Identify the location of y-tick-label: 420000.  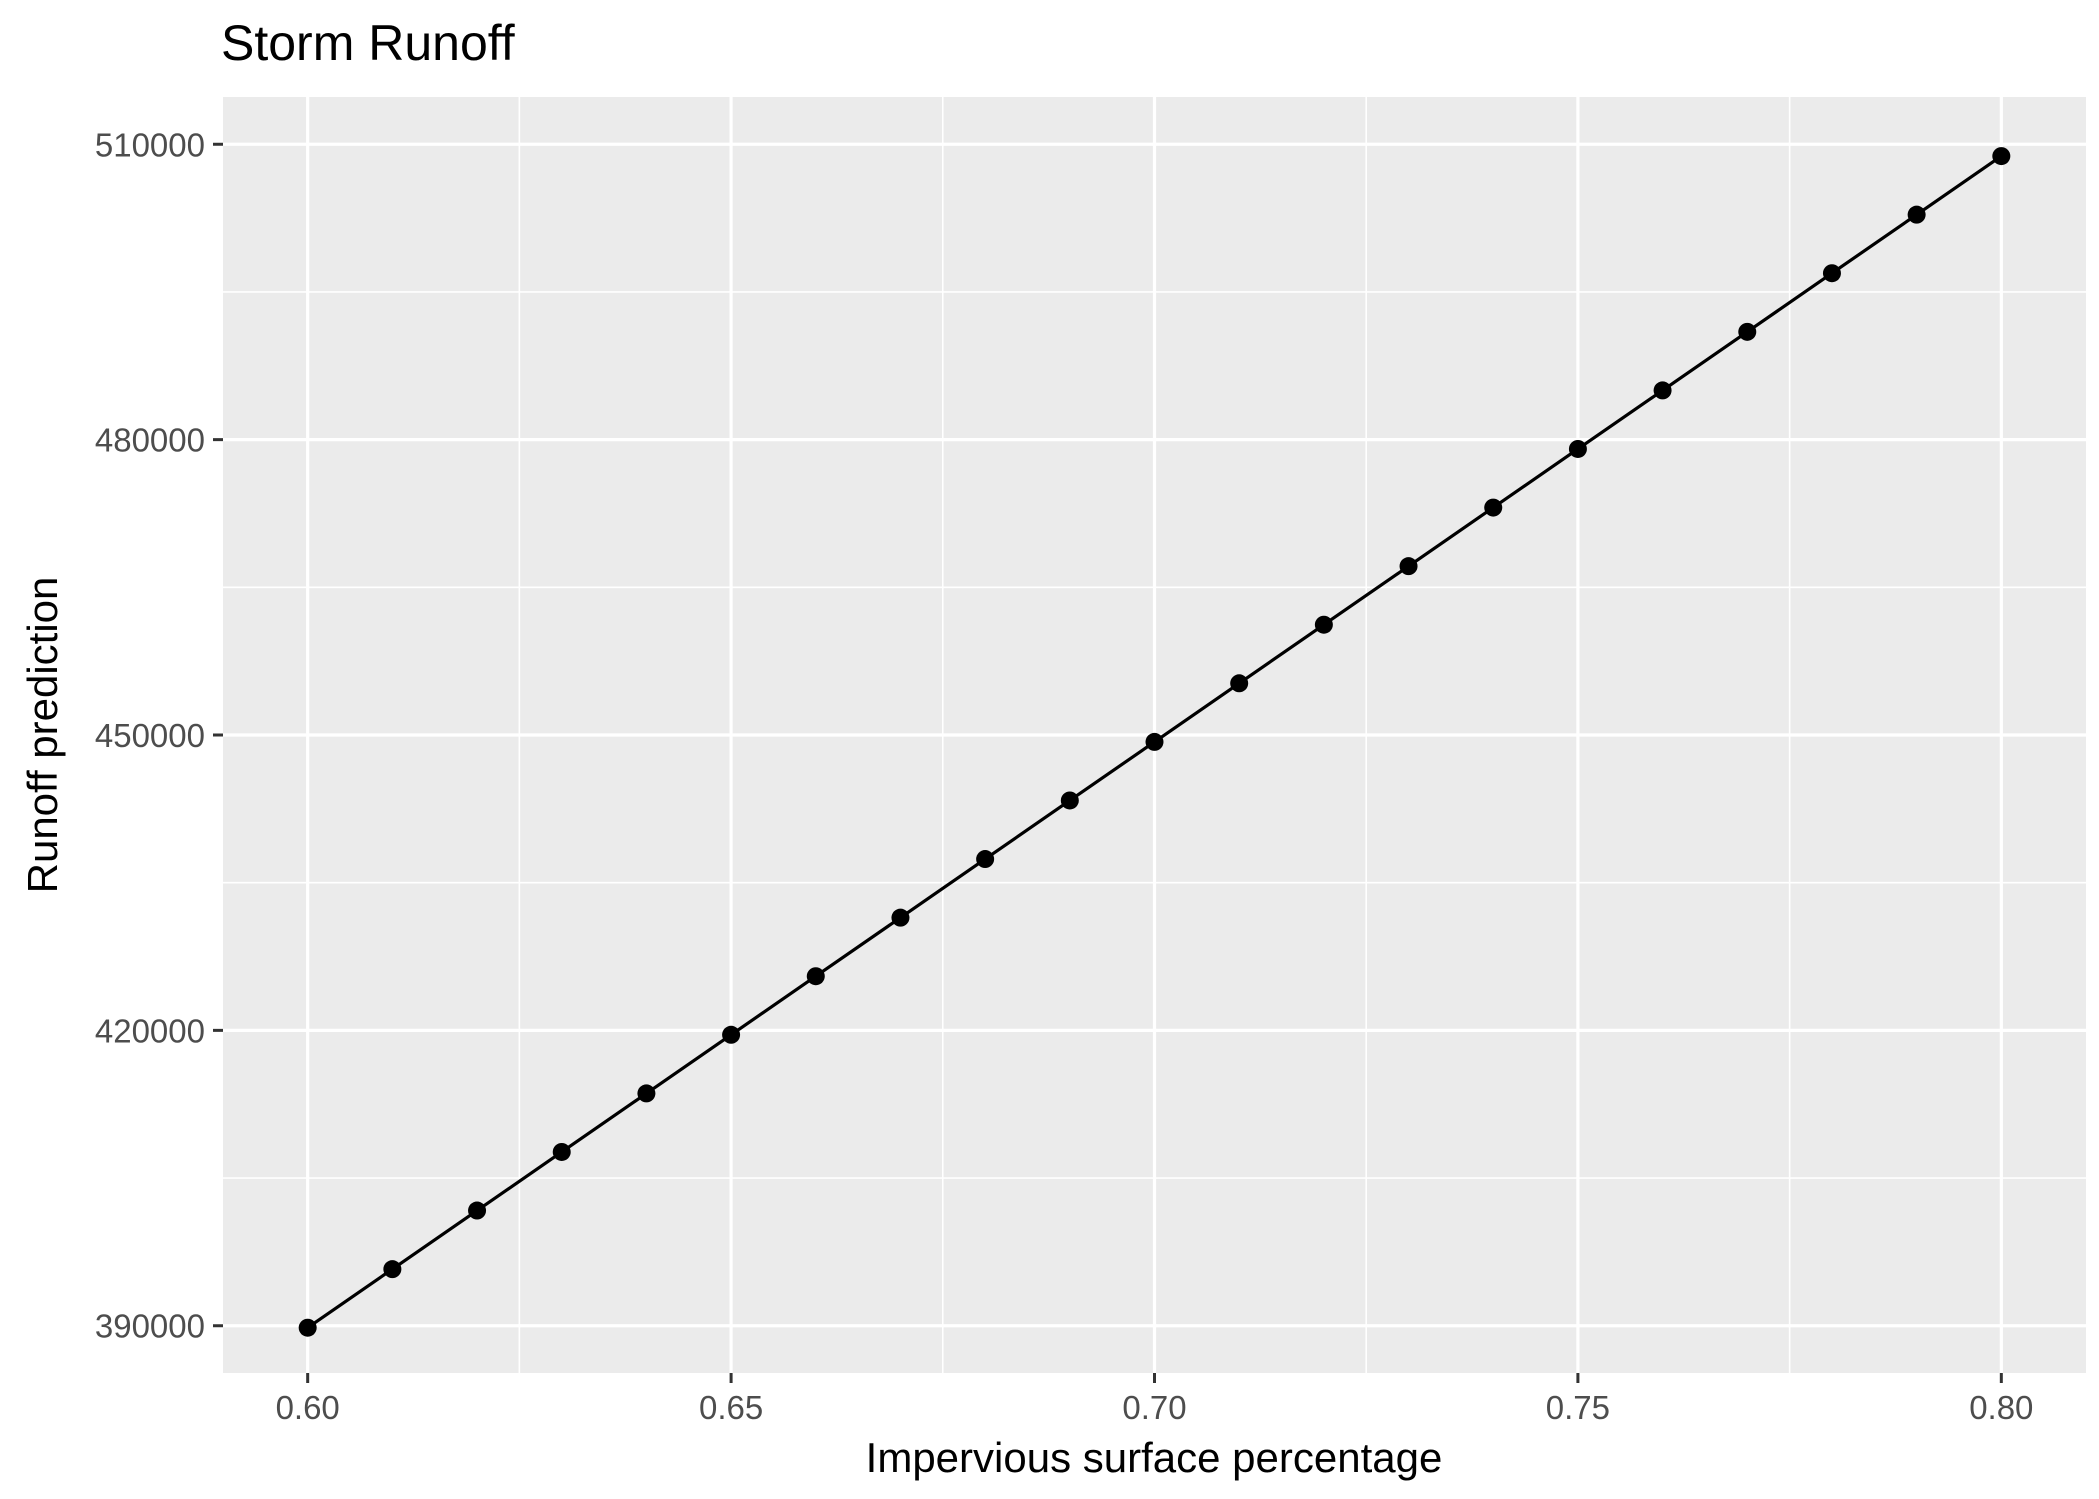
(150, 1030).